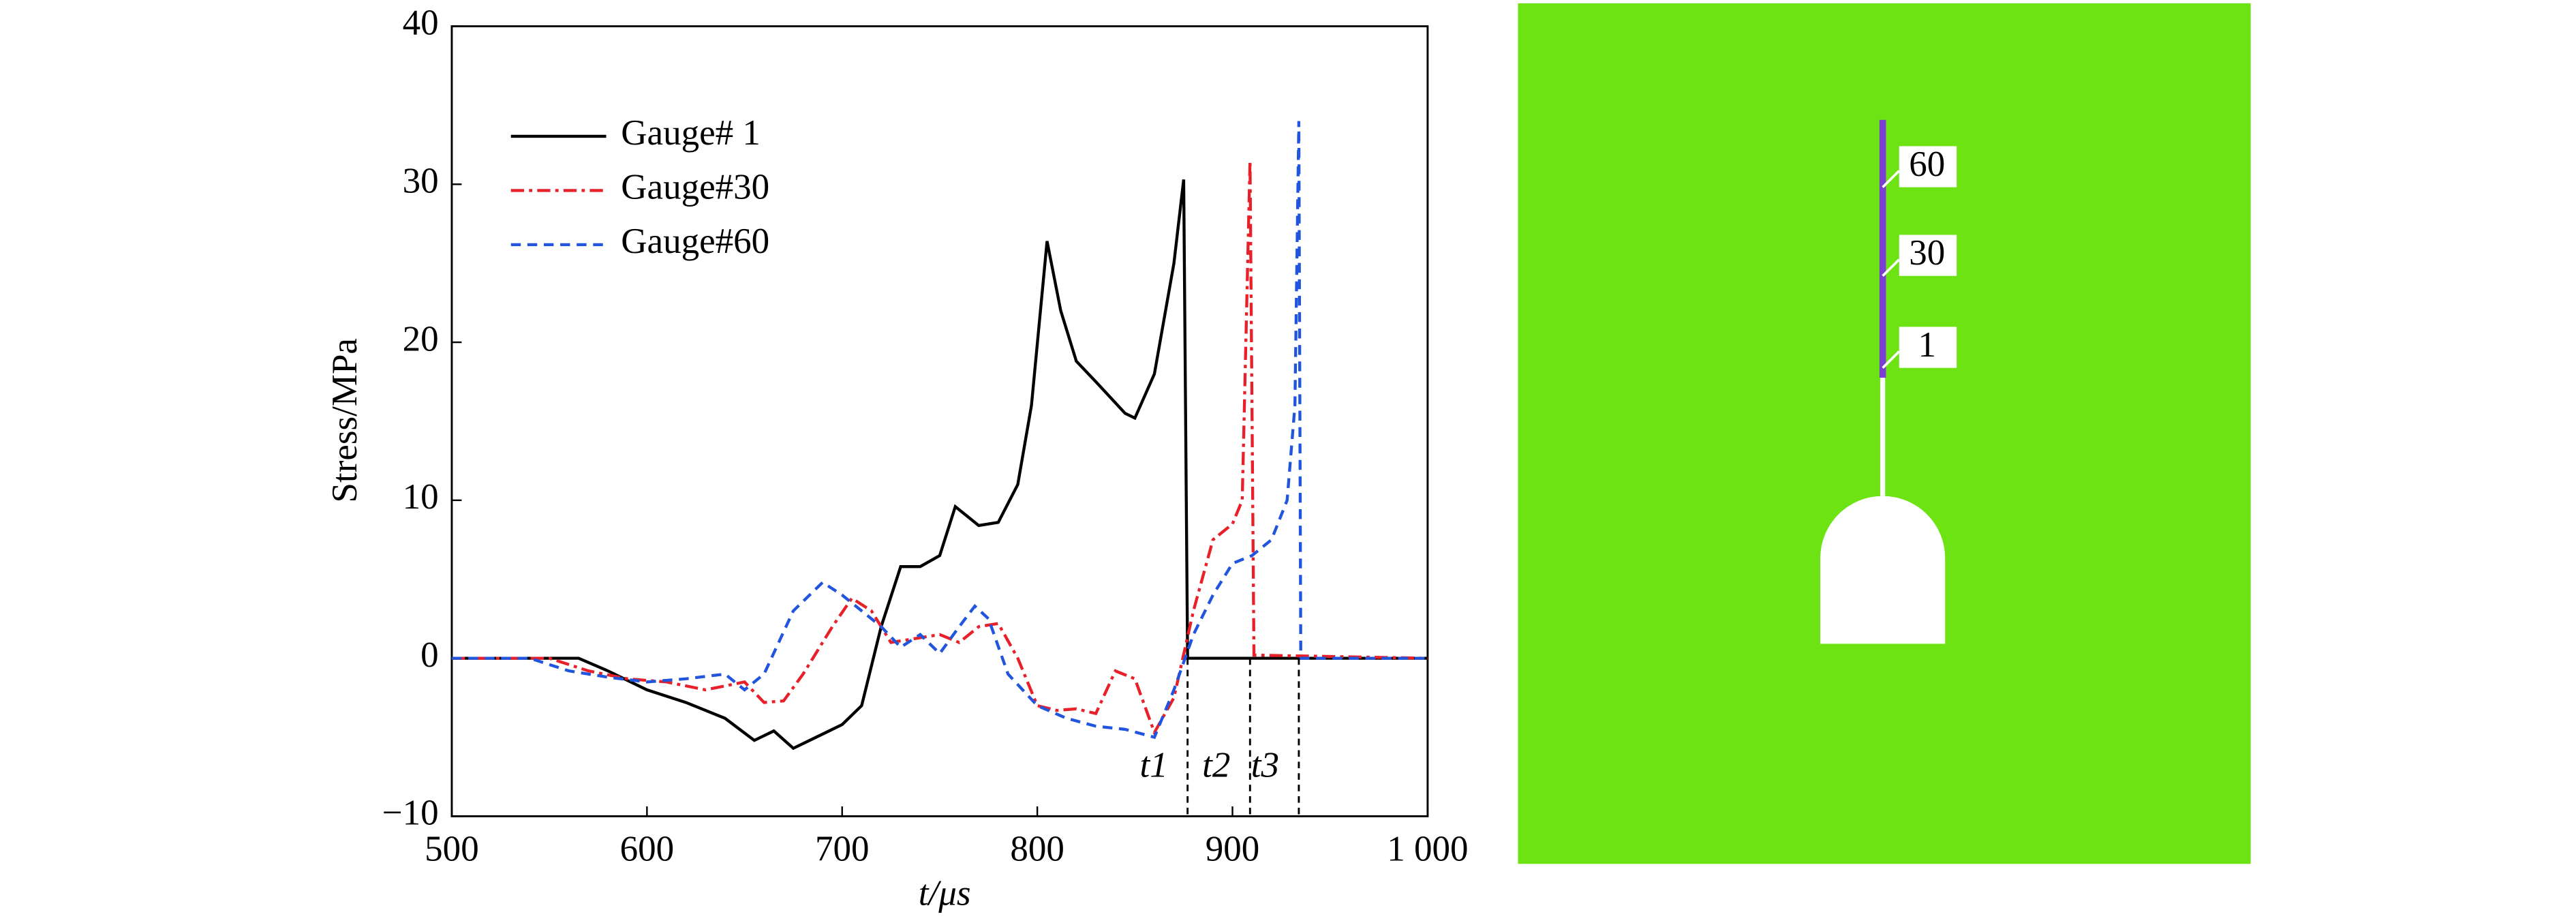 The height and width of the screenshot is (923, 2576). I want to click on event-label: t3, so click(1265, 766).